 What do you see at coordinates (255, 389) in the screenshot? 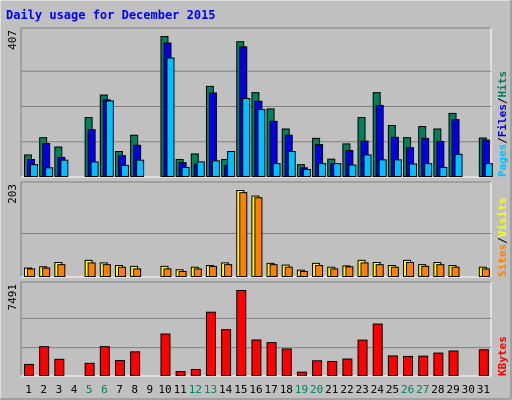
I see `x-tick-label: 16` at bounding box center [255, 389].